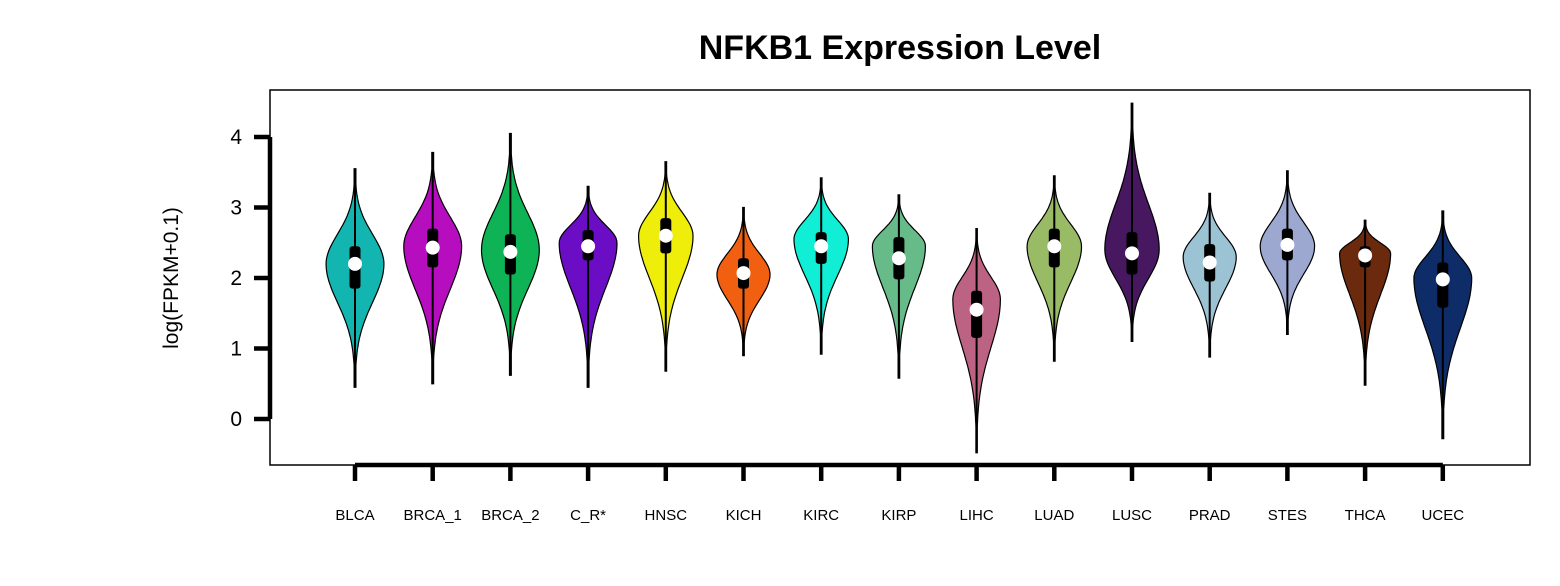 Image resolution: width=1560 pixels, height=586 pixels. What do you see at coordinates (236, 208) in the screenshot?
I see `y-tick-label: 3` at bounding box center [236, 208].